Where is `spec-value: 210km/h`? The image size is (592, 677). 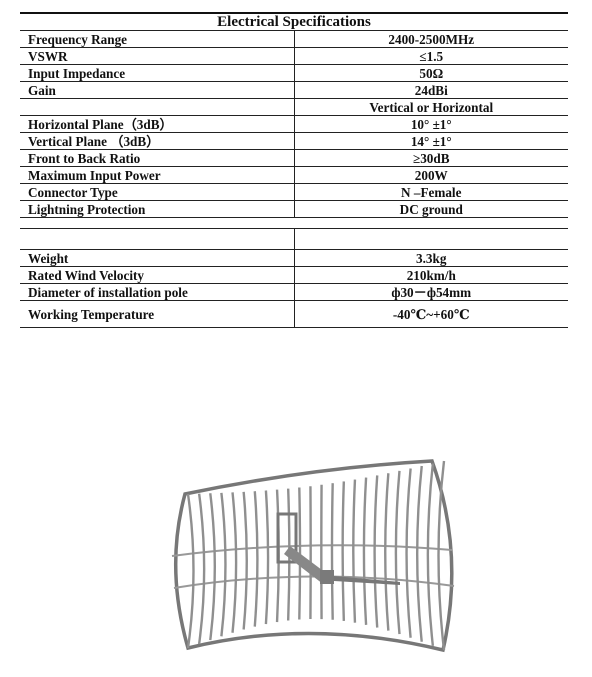 spec-value: 210km/h is located at coordinates (430, 275).